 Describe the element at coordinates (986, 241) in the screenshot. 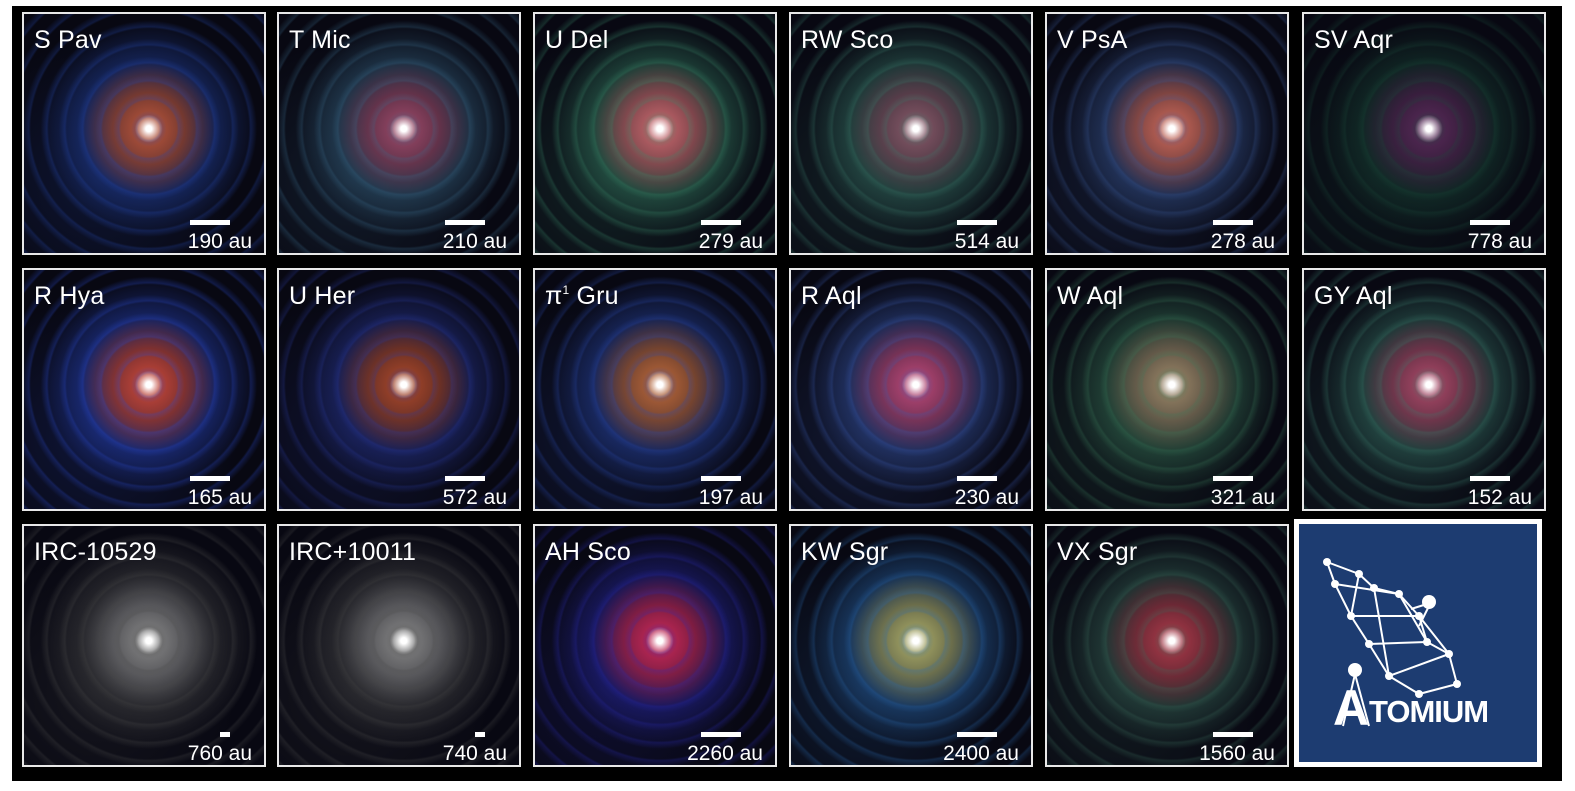

I see `scale-label: 514 au` at that location.